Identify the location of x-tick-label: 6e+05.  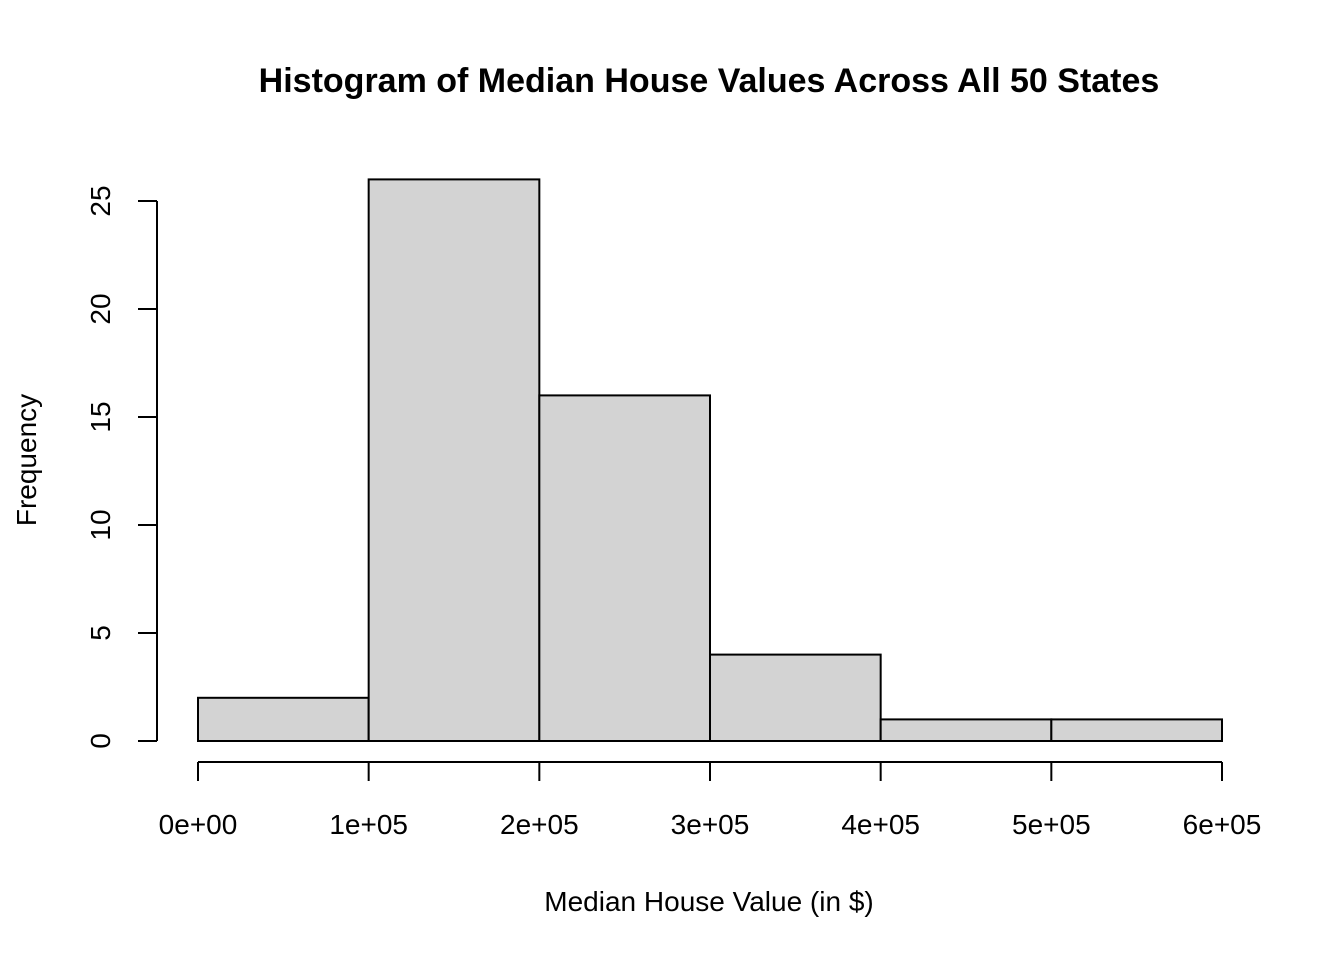
(1222, 824).